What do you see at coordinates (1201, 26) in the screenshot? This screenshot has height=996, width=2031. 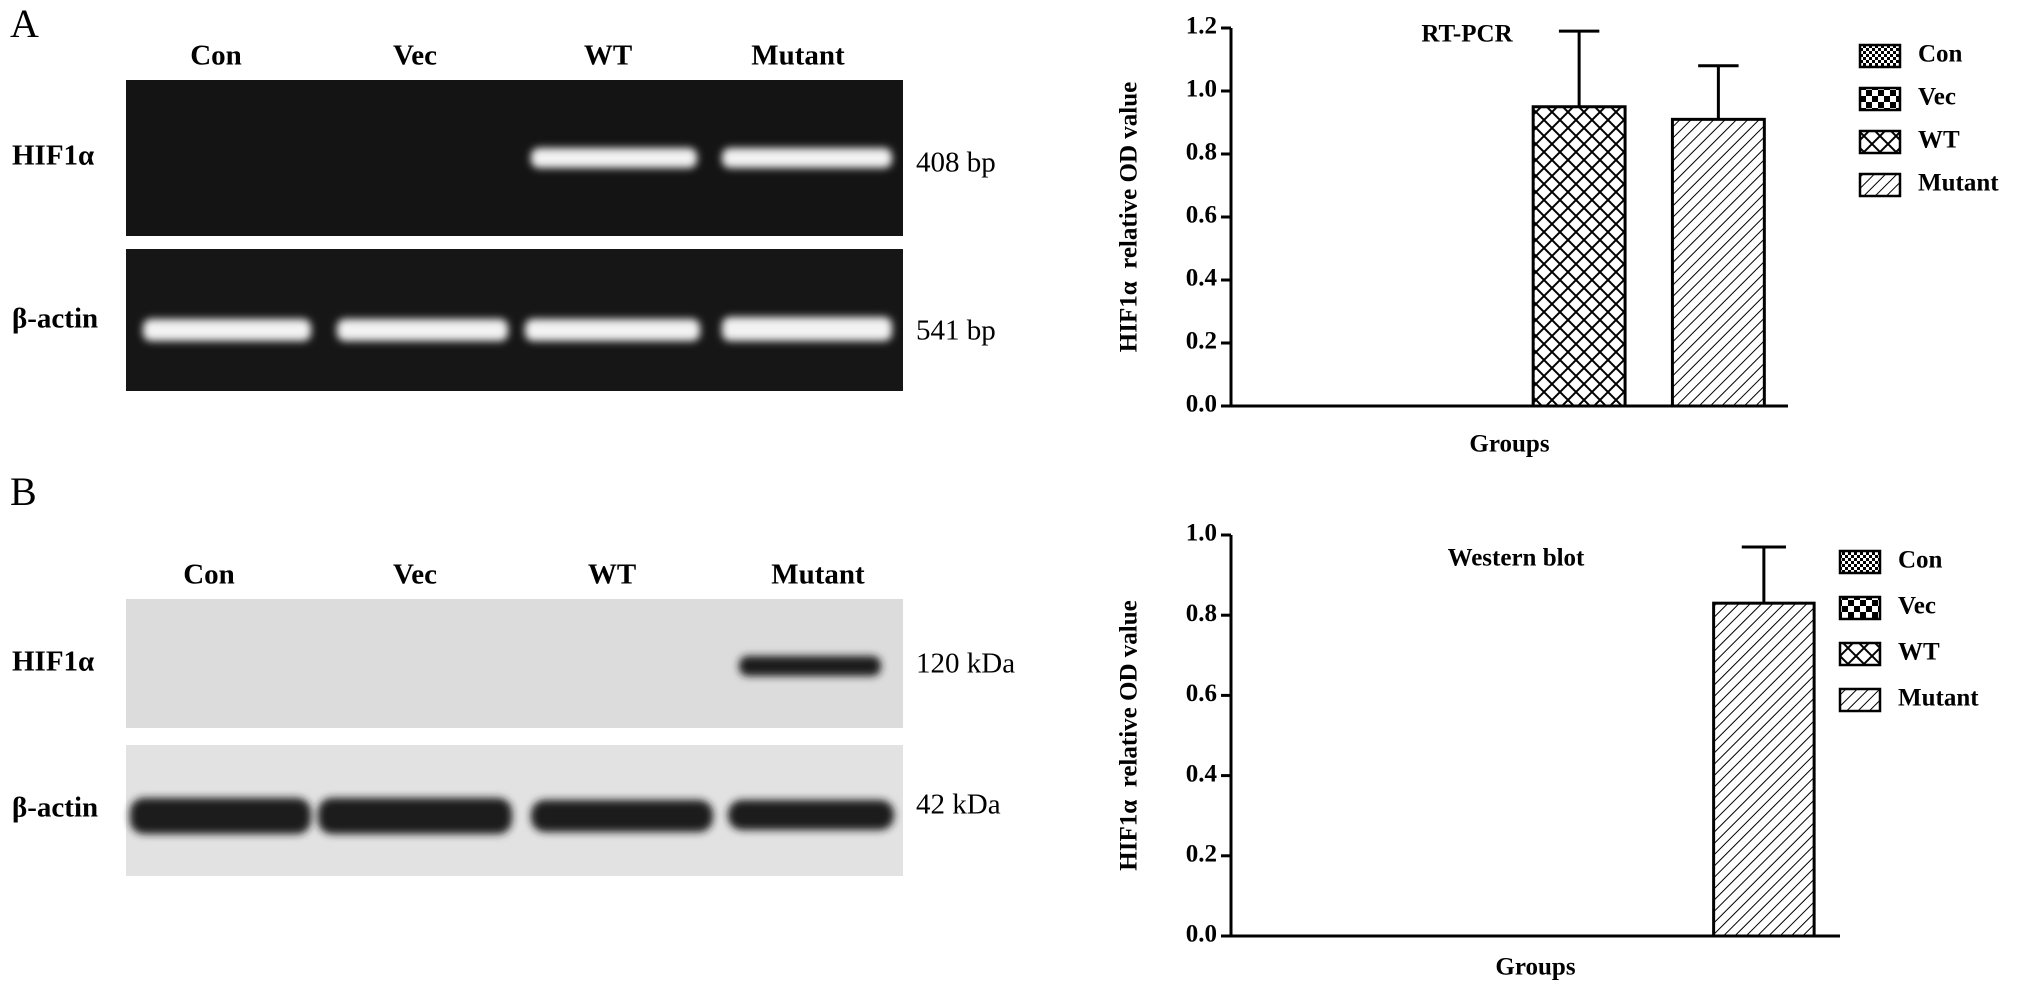 I see `y-tick-label: 1.2` at bounding box center [1201, 26].